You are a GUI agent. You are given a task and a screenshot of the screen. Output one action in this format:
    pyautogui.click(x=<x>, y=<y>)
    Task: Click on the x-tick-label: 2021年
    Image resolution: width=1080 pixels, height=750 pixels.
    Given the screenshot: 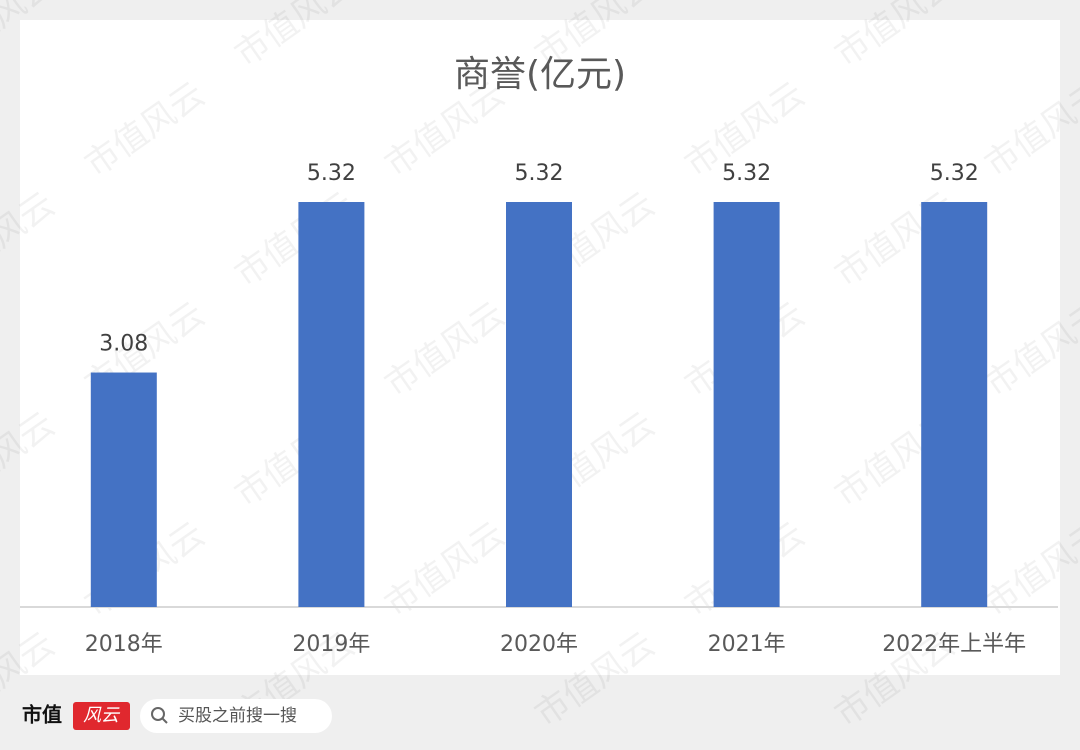 What is the action you would take?
    pyautogui.click(x=747, y=644)
    